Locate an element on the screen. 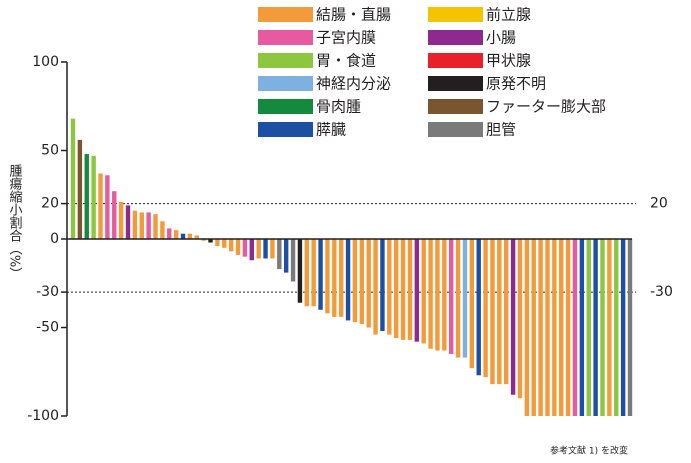 The width and height of the screenshot is (691, 463). legend-label: 神経内分泌 is located at coordinates (353, 84).